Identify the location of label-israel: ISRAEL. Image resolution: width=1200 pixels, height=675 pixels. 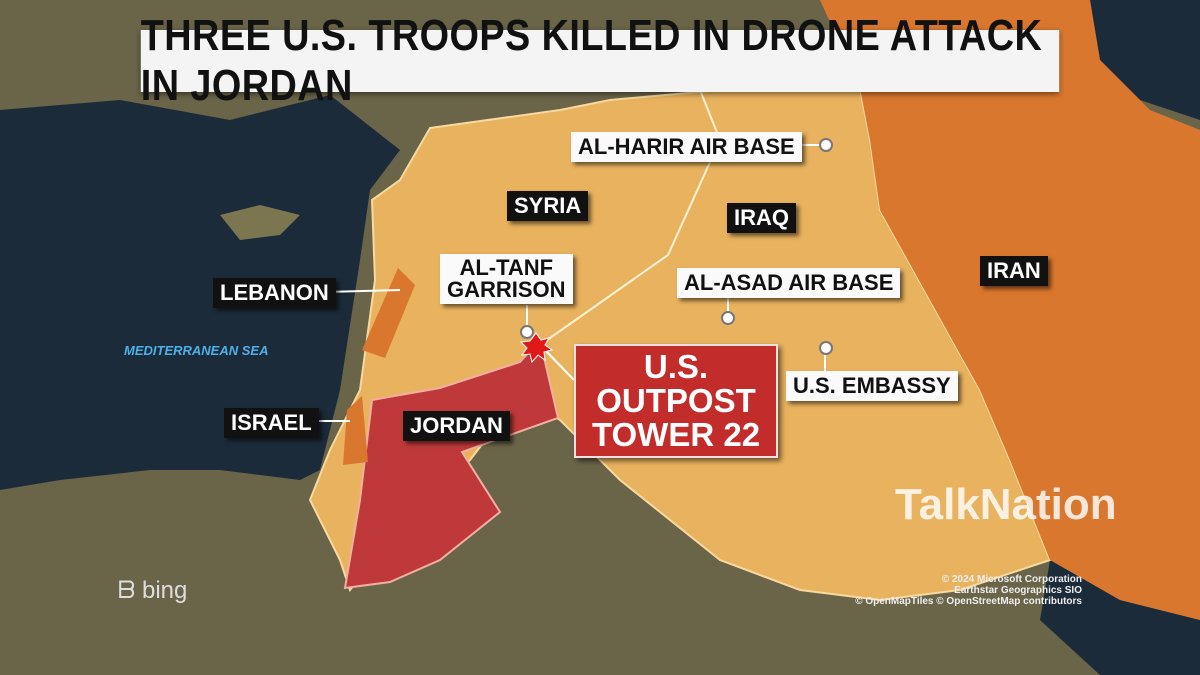
(271, 423).